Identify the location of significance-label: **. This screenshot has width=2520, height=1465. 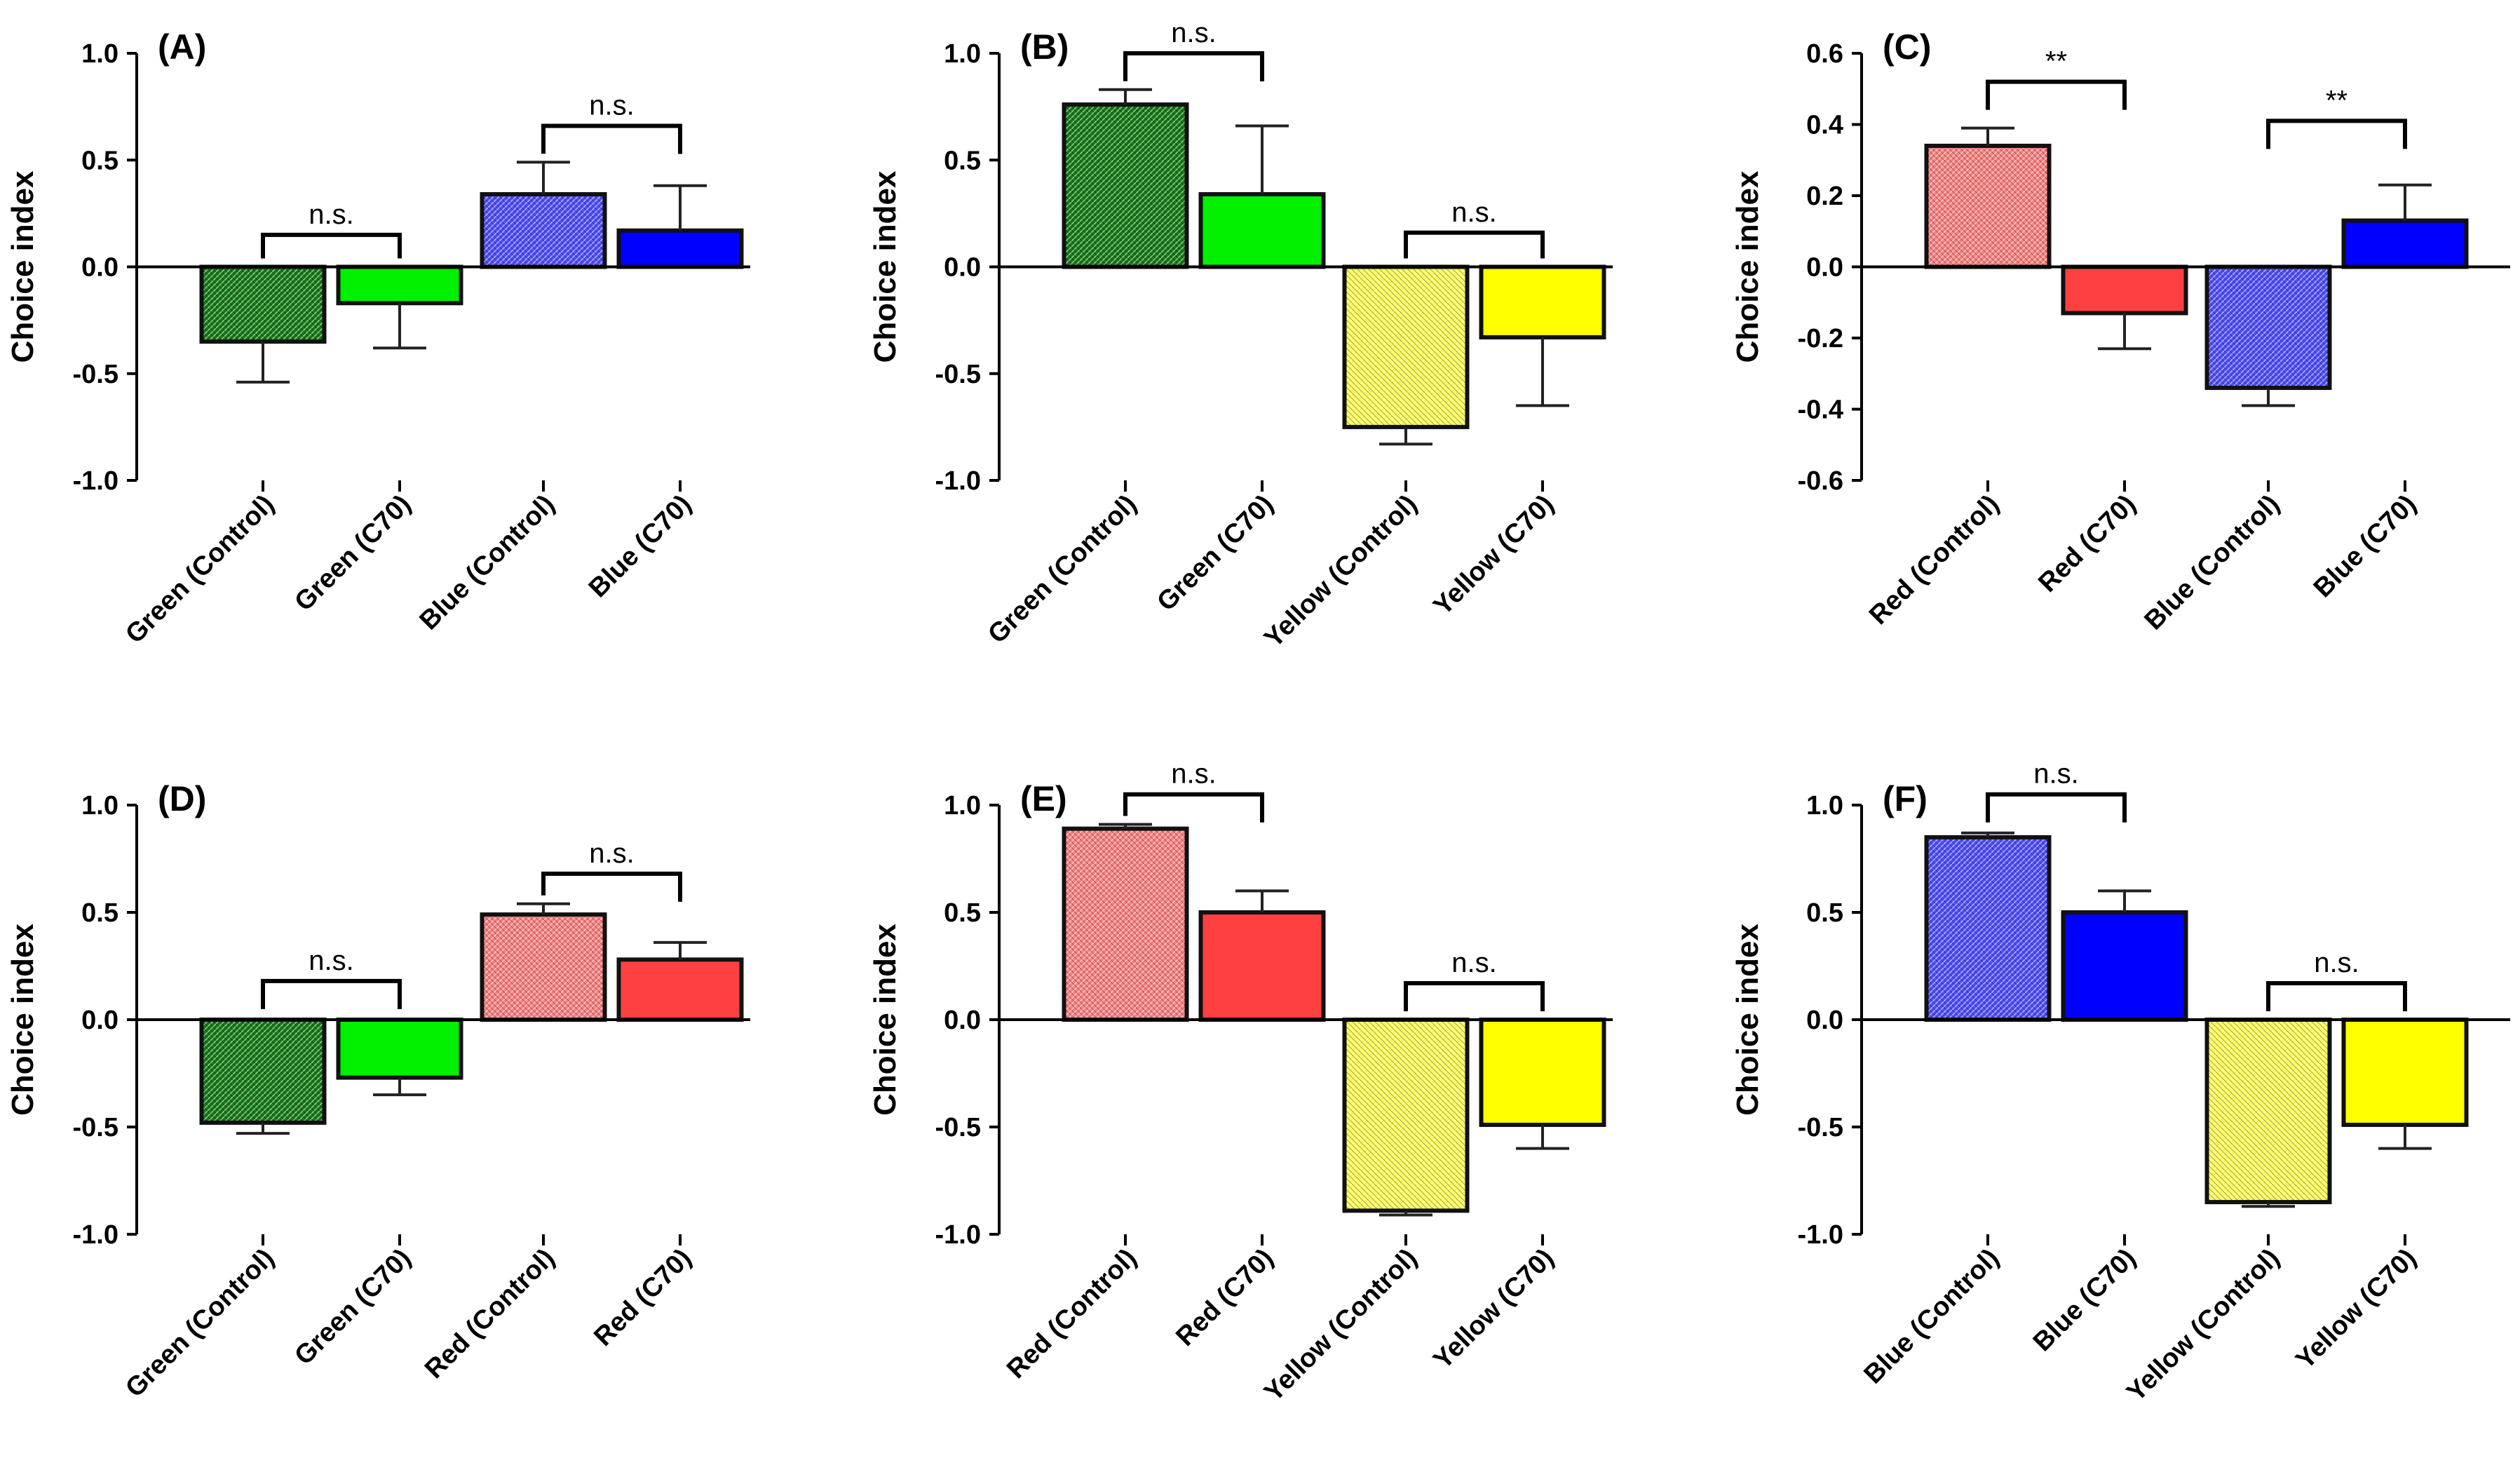
(2056, 61).